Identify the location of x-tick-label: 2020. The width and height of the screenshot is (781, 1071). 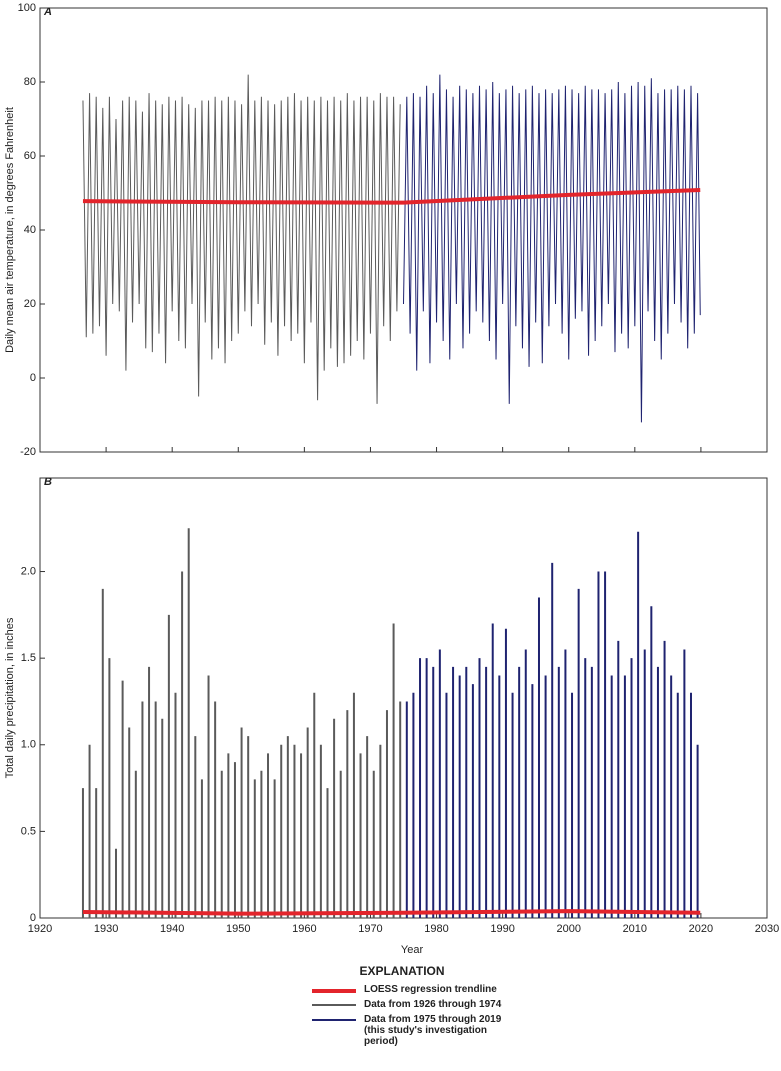
(701, 929).